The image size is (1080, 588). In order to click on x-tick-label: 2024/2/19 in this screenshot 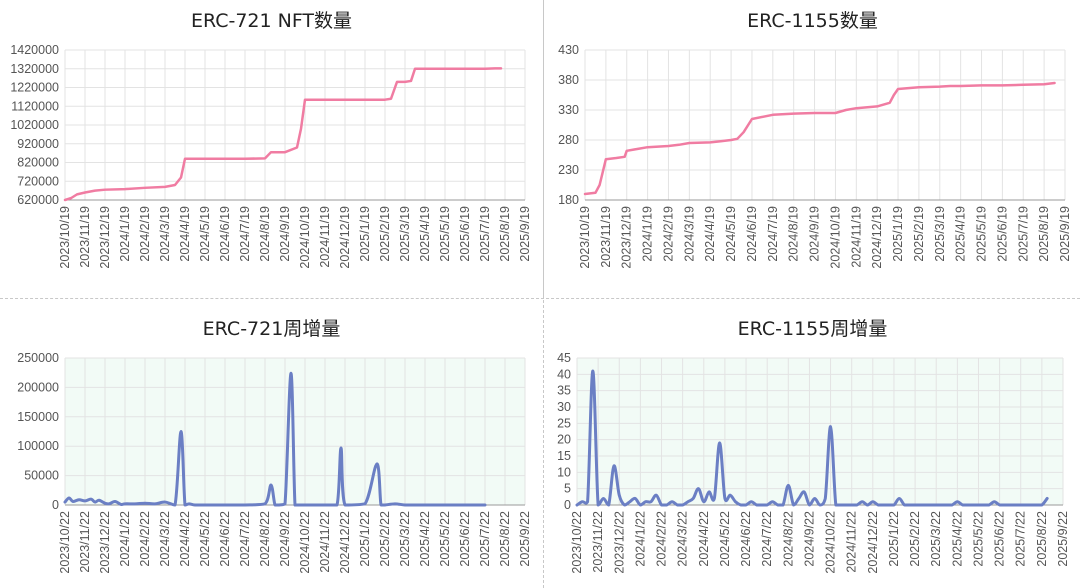, I will do `click(145, 234)`.